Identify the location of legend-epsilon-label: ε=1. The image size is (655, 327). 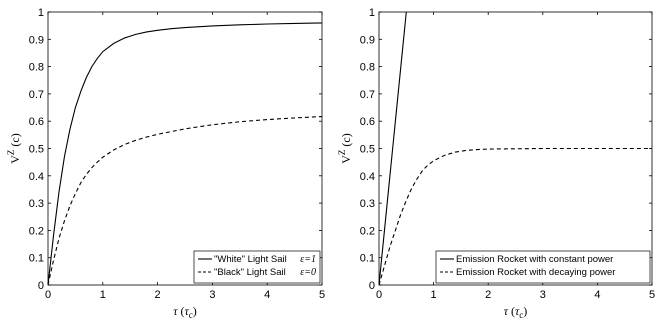
(308, 259).